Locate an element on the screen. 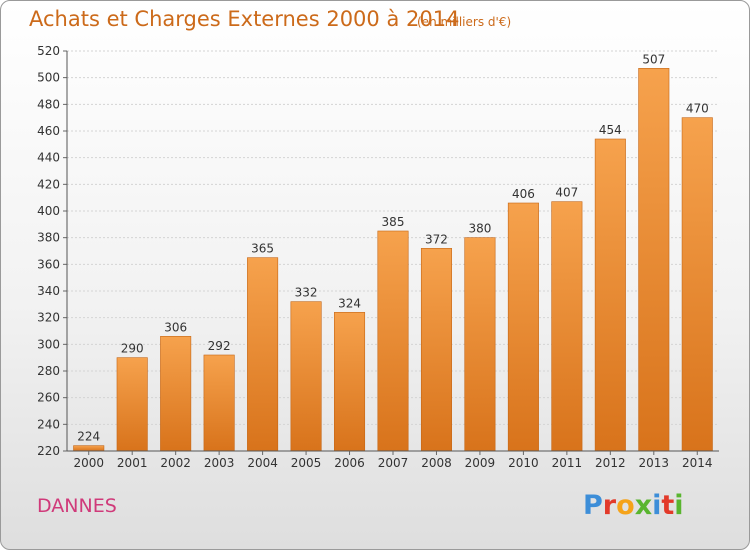 The width and height of the screenshot is (750, 550). bar-2014 is located at coordinates (697, 284).